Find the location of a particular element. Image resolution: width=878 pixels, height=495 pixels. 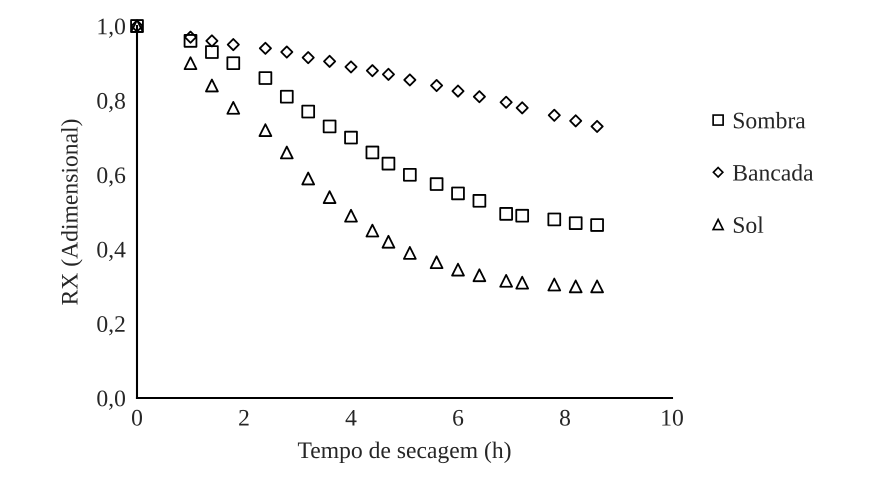

legend-label: Bancada is located at coordinates (773, 172).